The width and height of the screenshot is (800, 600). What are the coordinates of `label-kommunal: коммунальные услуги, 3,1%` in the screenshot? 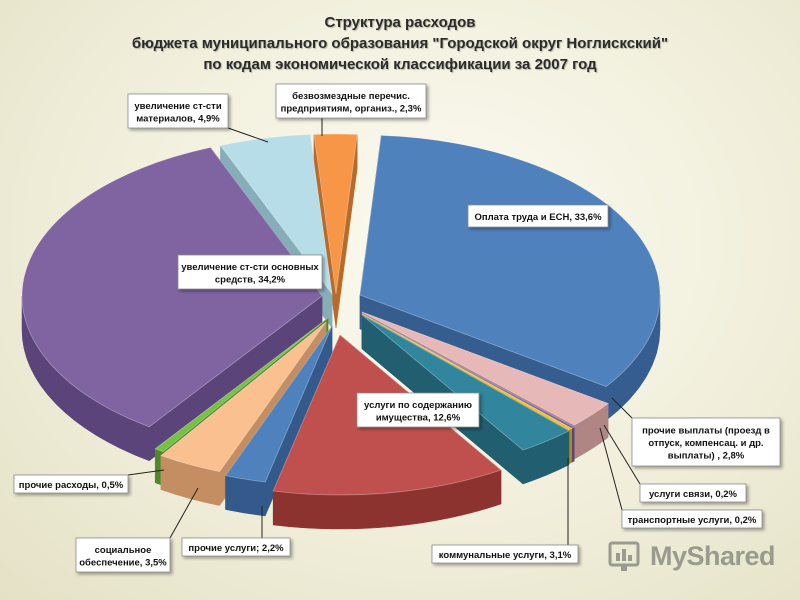 It's located at (505, 554).